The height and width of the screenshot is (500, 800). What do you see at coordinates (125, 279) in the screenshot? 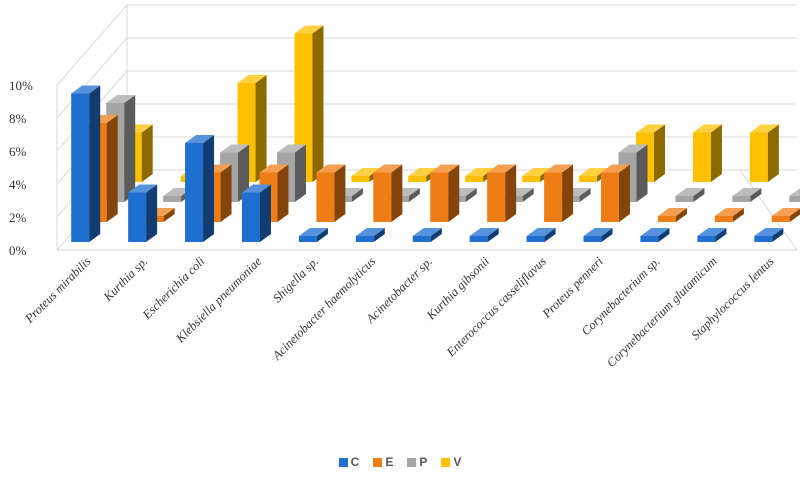
I see `category-label: Kurthia sp.` at bounding box center [125, 279].